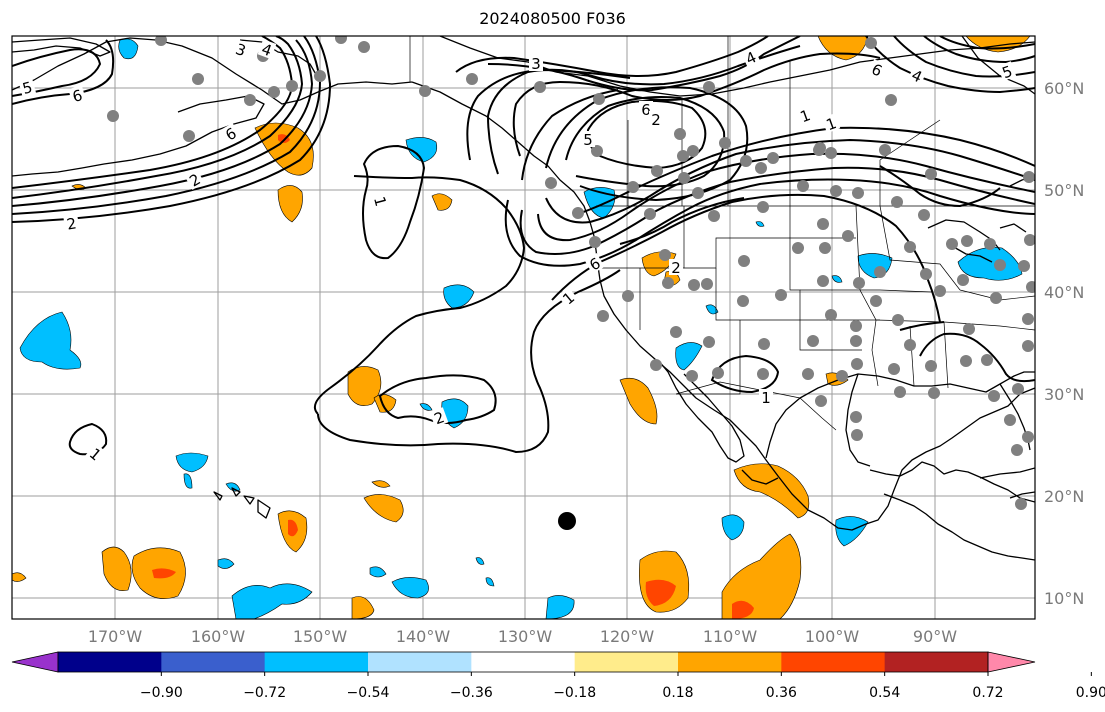  I want to click on colorbar-outline, so click(523, 662).